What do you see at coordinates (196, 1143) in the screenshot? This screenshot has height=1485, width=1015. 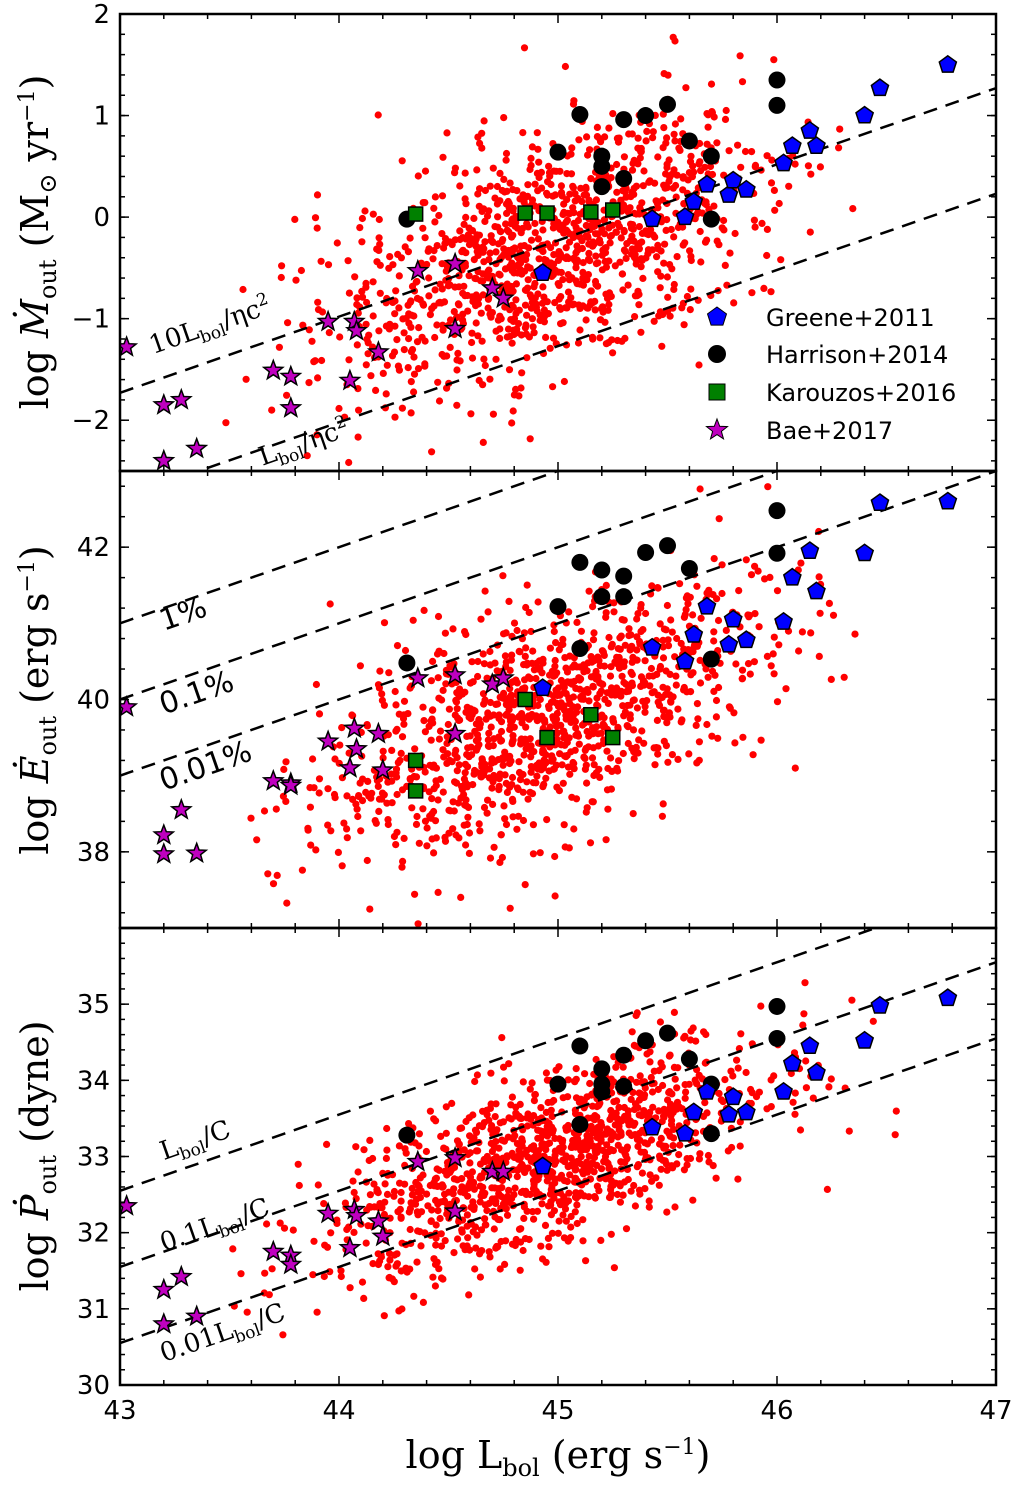 I see `guide-annotation: Lbol/C` at bounding box center [196, 1143].